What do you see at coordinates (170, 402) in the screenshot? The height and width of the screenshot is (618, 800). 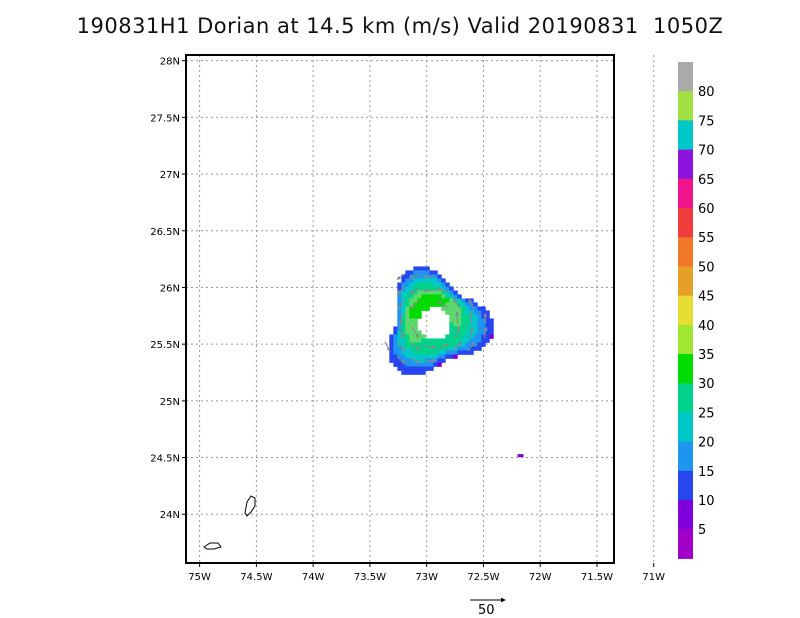 I see `y-tick-label: 25N` at bounding box center [170, 402].